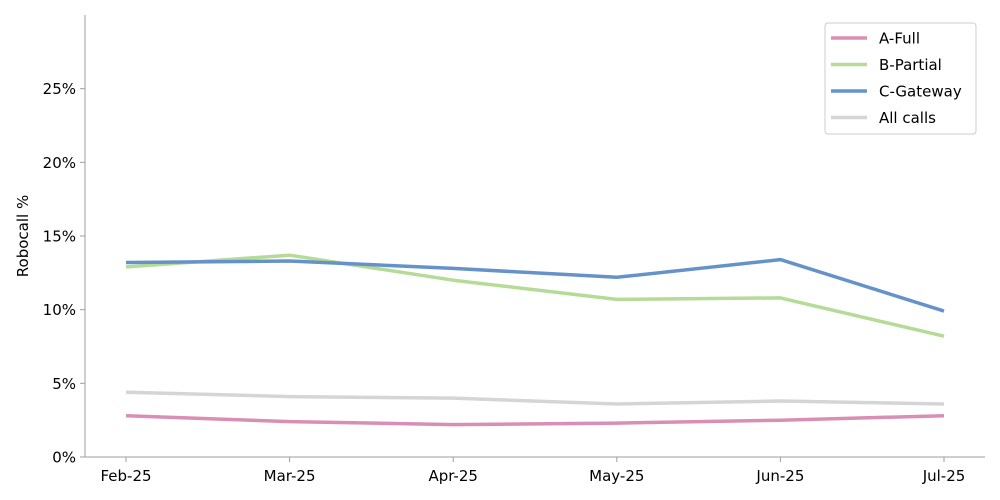  I want to click on x-tick-label: Feb-25, so click(125, 476).